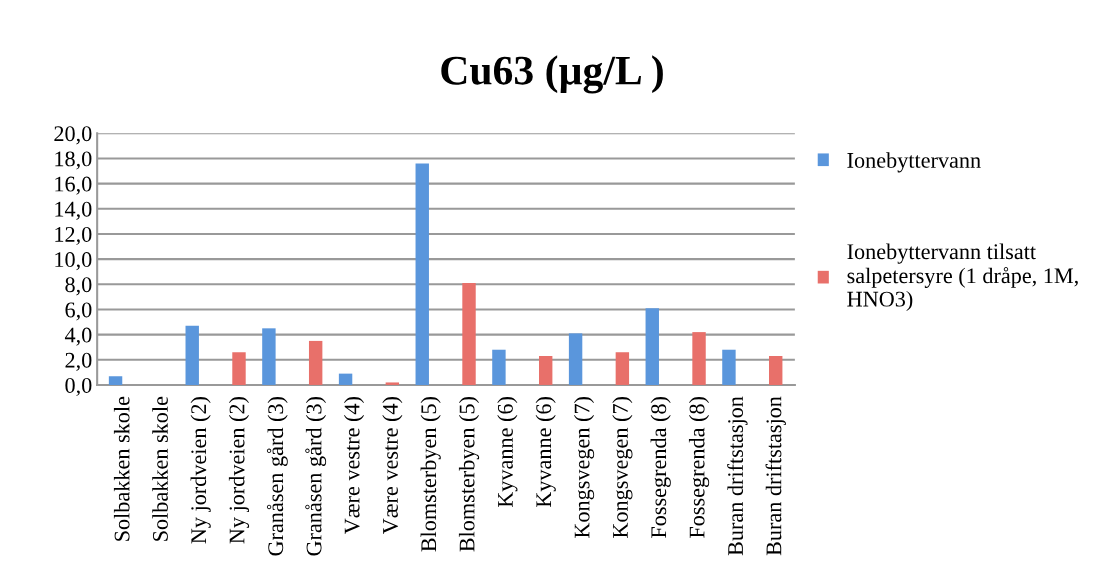 This screenshot has width=1104, height=572. Describe the element at coordinates (962, 277) in the screenshot. I see `legend-label: Ionebyttervann tilsatt salpetersyre (1 dråpe, 1M, HNO3)` at that location.